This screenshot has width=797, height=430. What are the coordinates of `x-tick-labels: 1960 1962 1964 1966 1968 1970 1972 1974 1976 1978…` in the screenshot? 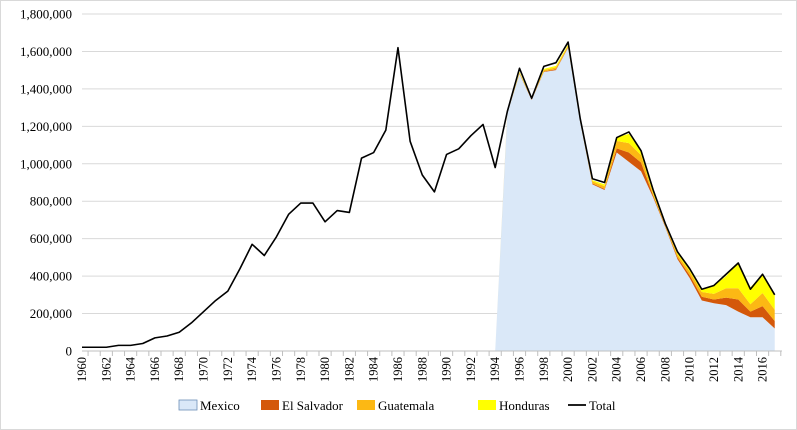 It's located at (422, 369).